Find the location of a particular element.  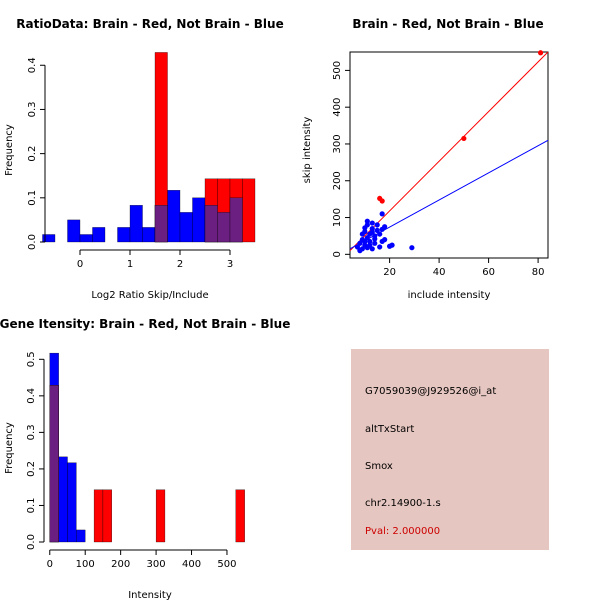

ratio-histogram-title: RatioData: Brain - Red, Not Brain - Blue is located at coordinates (149, 24).